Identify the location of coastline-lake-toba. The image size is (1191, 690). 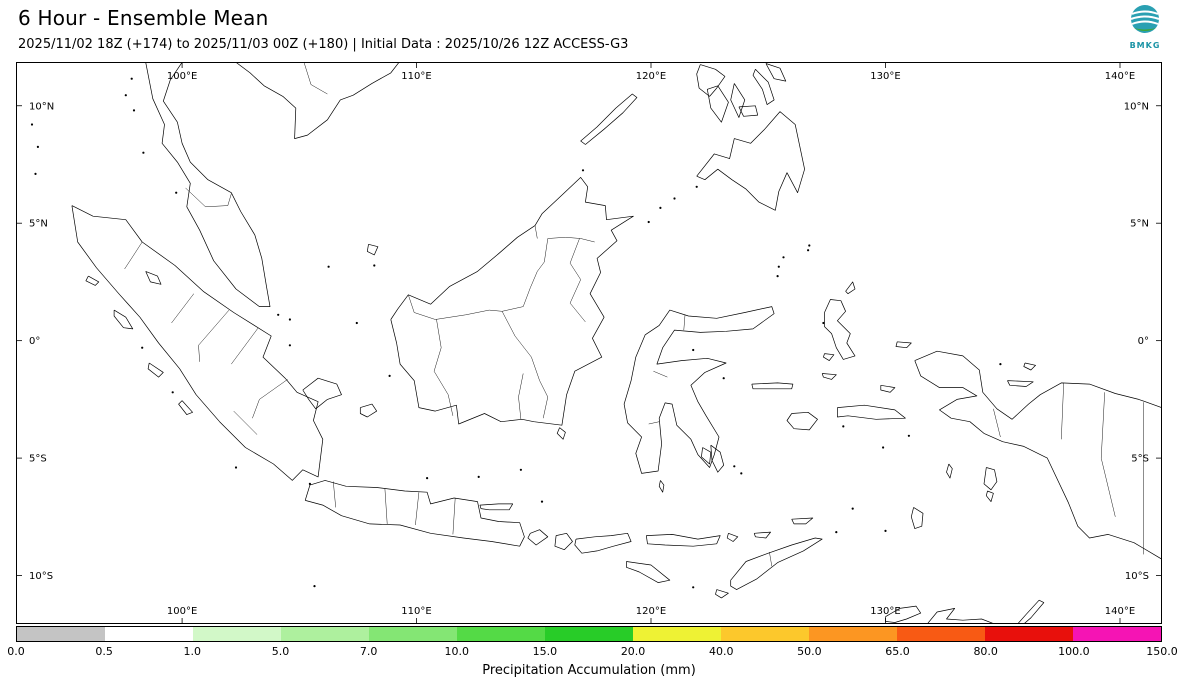
(153, 278).